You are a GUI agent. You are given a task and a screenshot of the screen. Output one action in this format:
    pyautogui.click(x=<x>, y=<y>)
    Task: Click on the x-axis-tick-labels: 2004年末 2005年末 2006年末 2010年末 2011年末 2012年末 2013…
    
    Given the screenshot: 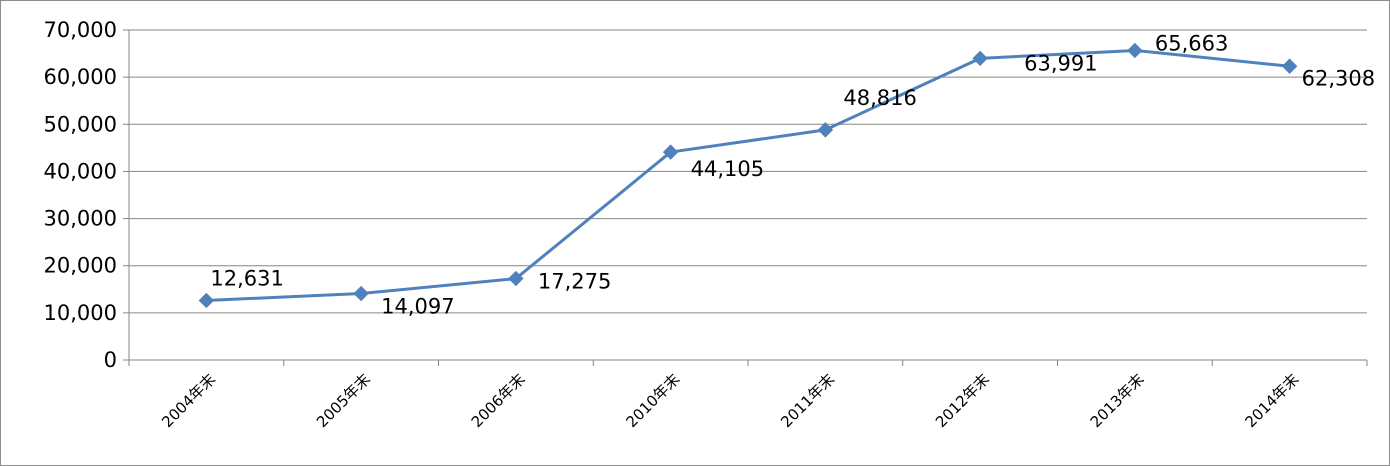 What is the action you would take?
    pyautogui.click(x=730, y=400)
    